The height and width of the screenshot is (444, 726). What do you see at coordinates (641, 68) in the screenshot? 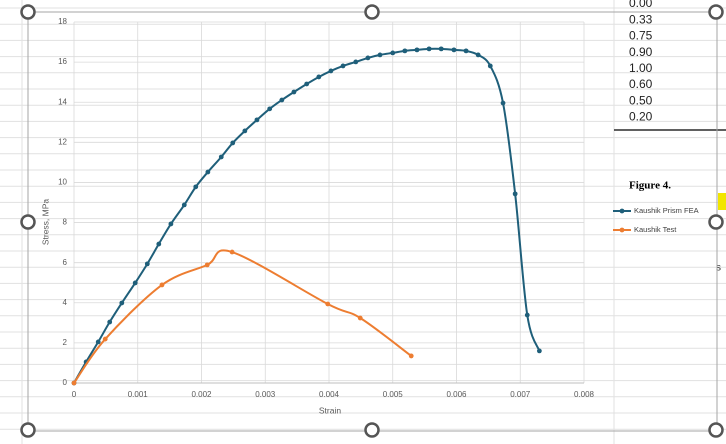
I see `table-value: 1.00` at bounding box center [641, 68].